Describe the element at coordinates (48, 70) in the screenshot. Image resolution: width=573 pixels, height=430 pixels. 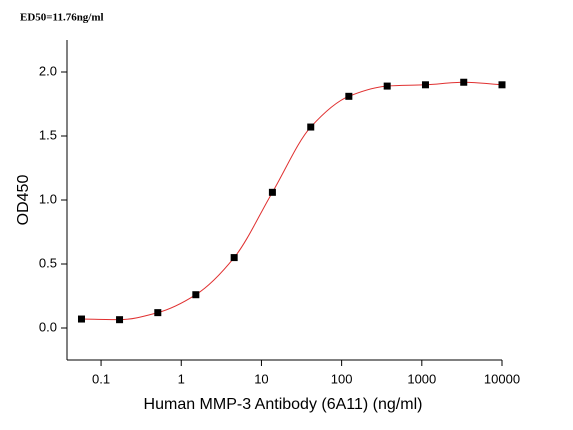
I see `y-tick-label: 2.0` at that location.